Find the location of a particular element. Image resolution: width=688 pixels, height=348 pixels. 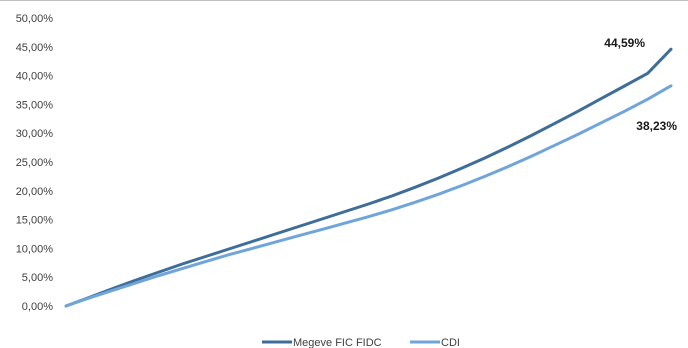

y-tick-label: 20,00% is located at coordinates (35, 192).